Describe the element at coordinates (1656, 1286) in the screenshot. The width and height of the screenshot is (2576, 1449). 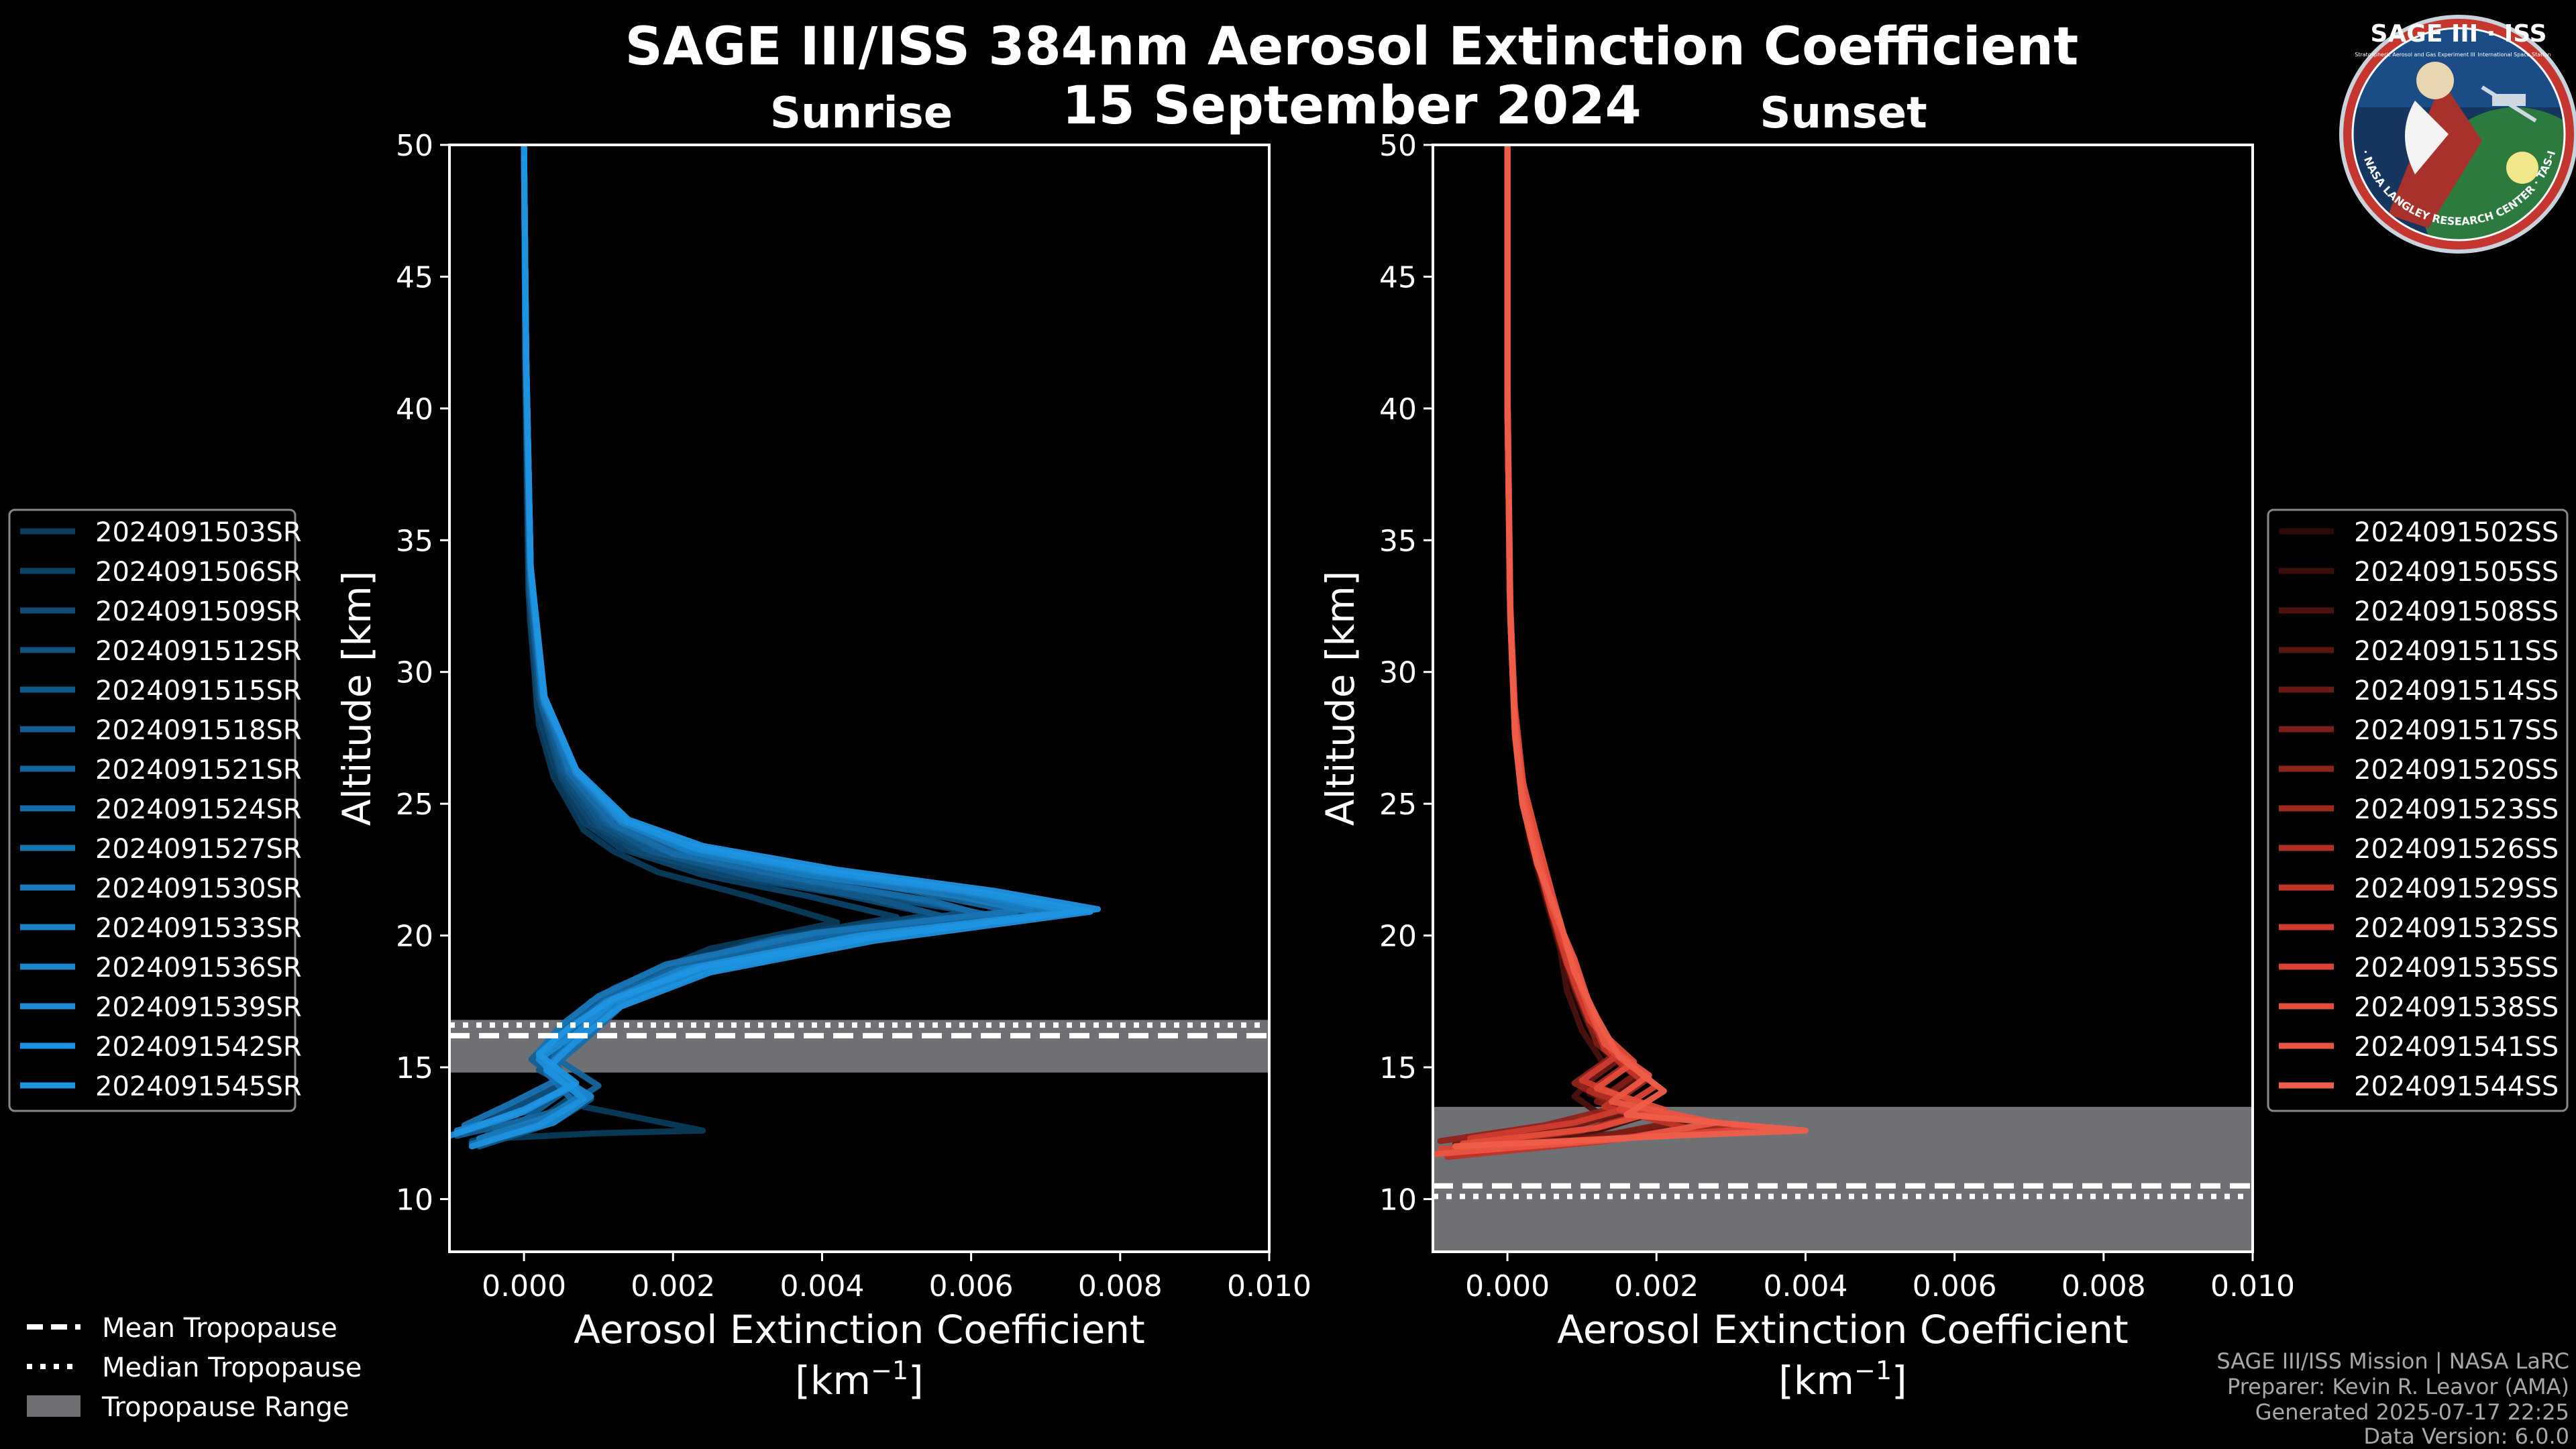
I see `sunset-x-tick-label: 0.002` at that location.